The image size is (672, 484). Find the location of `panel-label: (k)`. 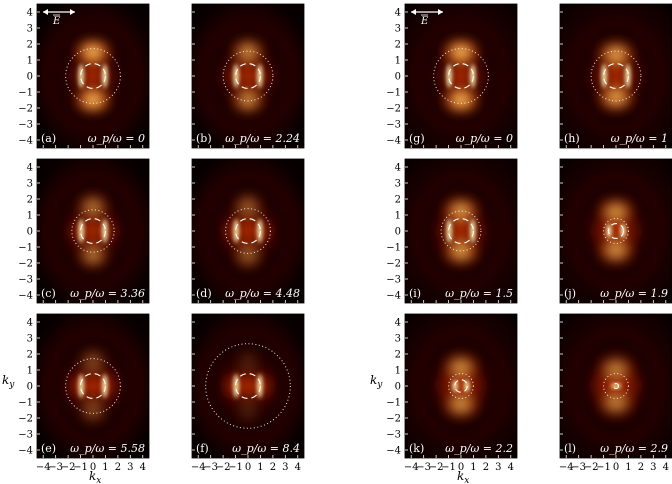

panel-label: (k) is located at coordinates (416, 448).